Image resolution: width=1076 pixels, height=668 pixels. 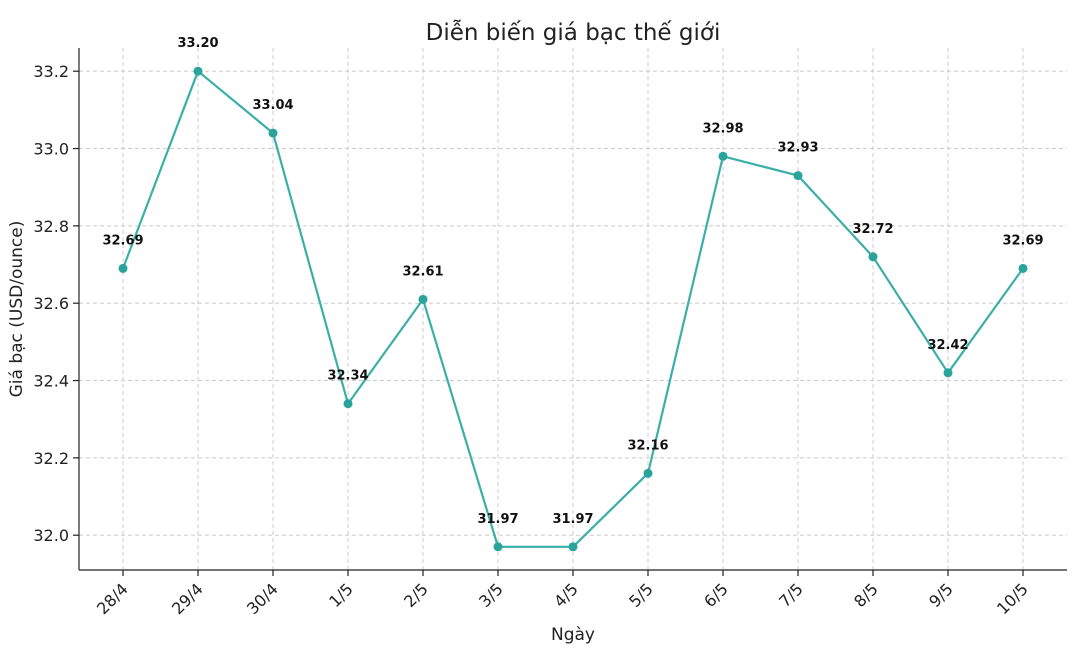 I want to click on y-tick-label: 32.2, so click(x=51, y=458).